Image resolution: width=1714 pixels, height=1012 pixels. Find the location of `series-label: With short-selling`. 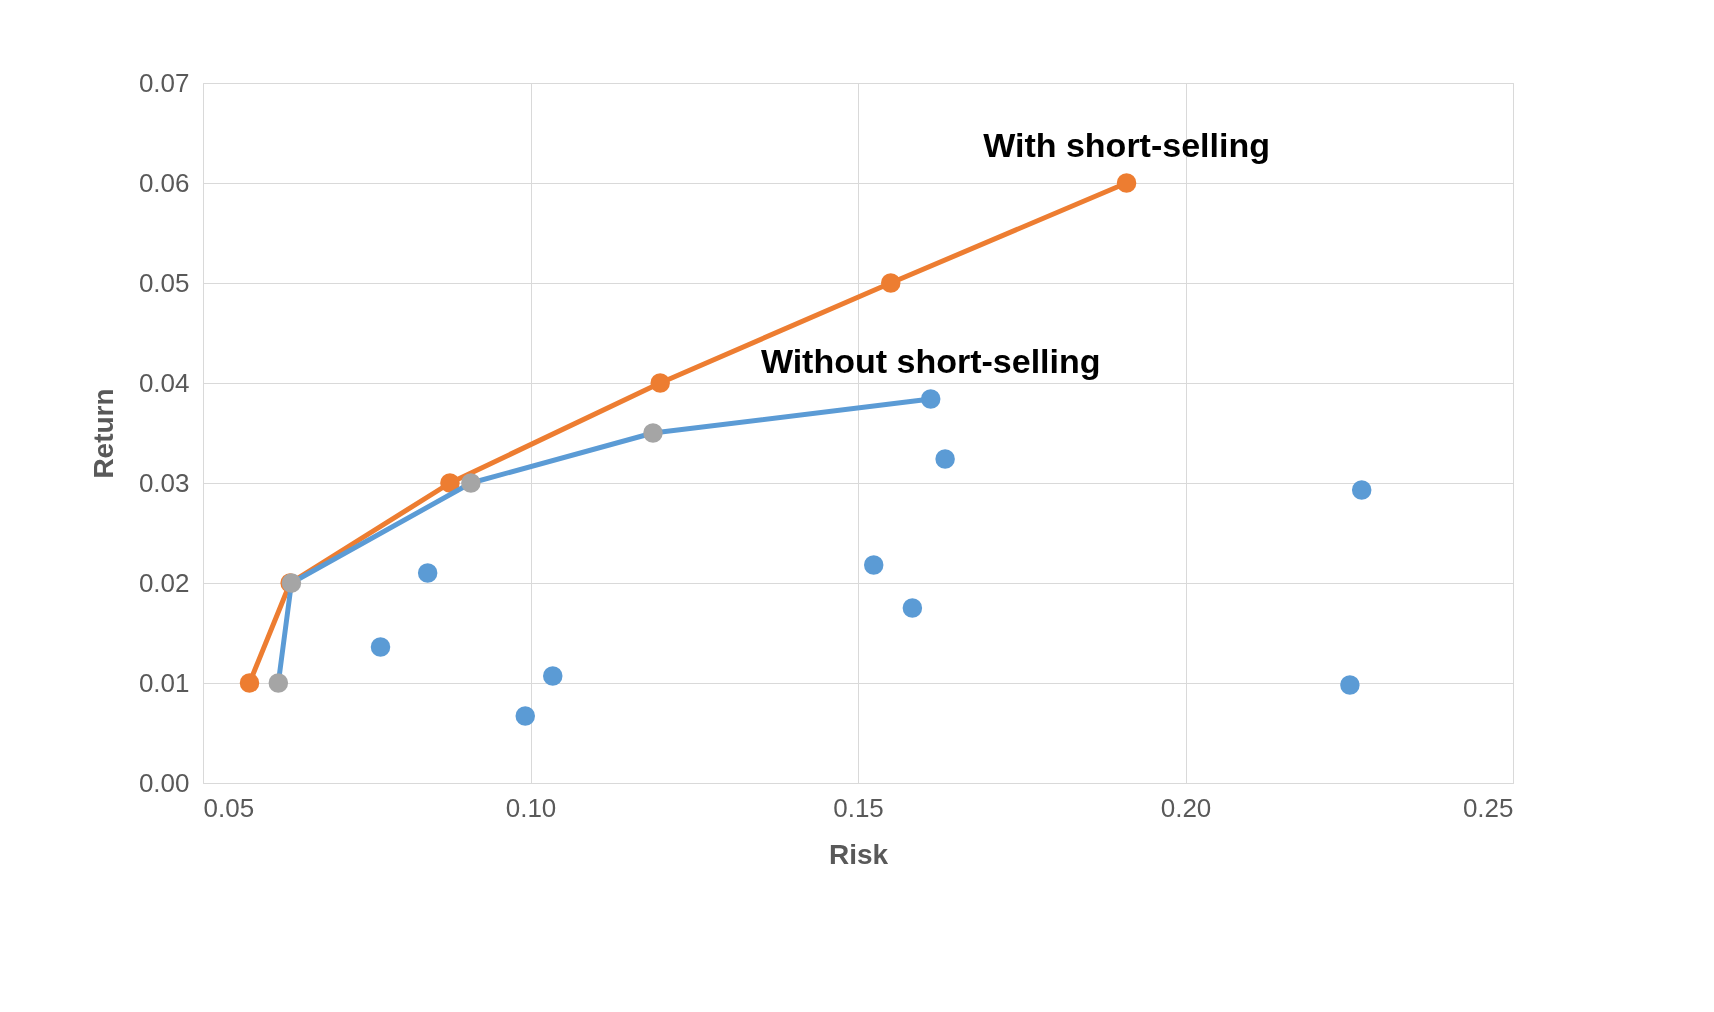

series-label: With short-selling is located at coordinates (1126, 145).